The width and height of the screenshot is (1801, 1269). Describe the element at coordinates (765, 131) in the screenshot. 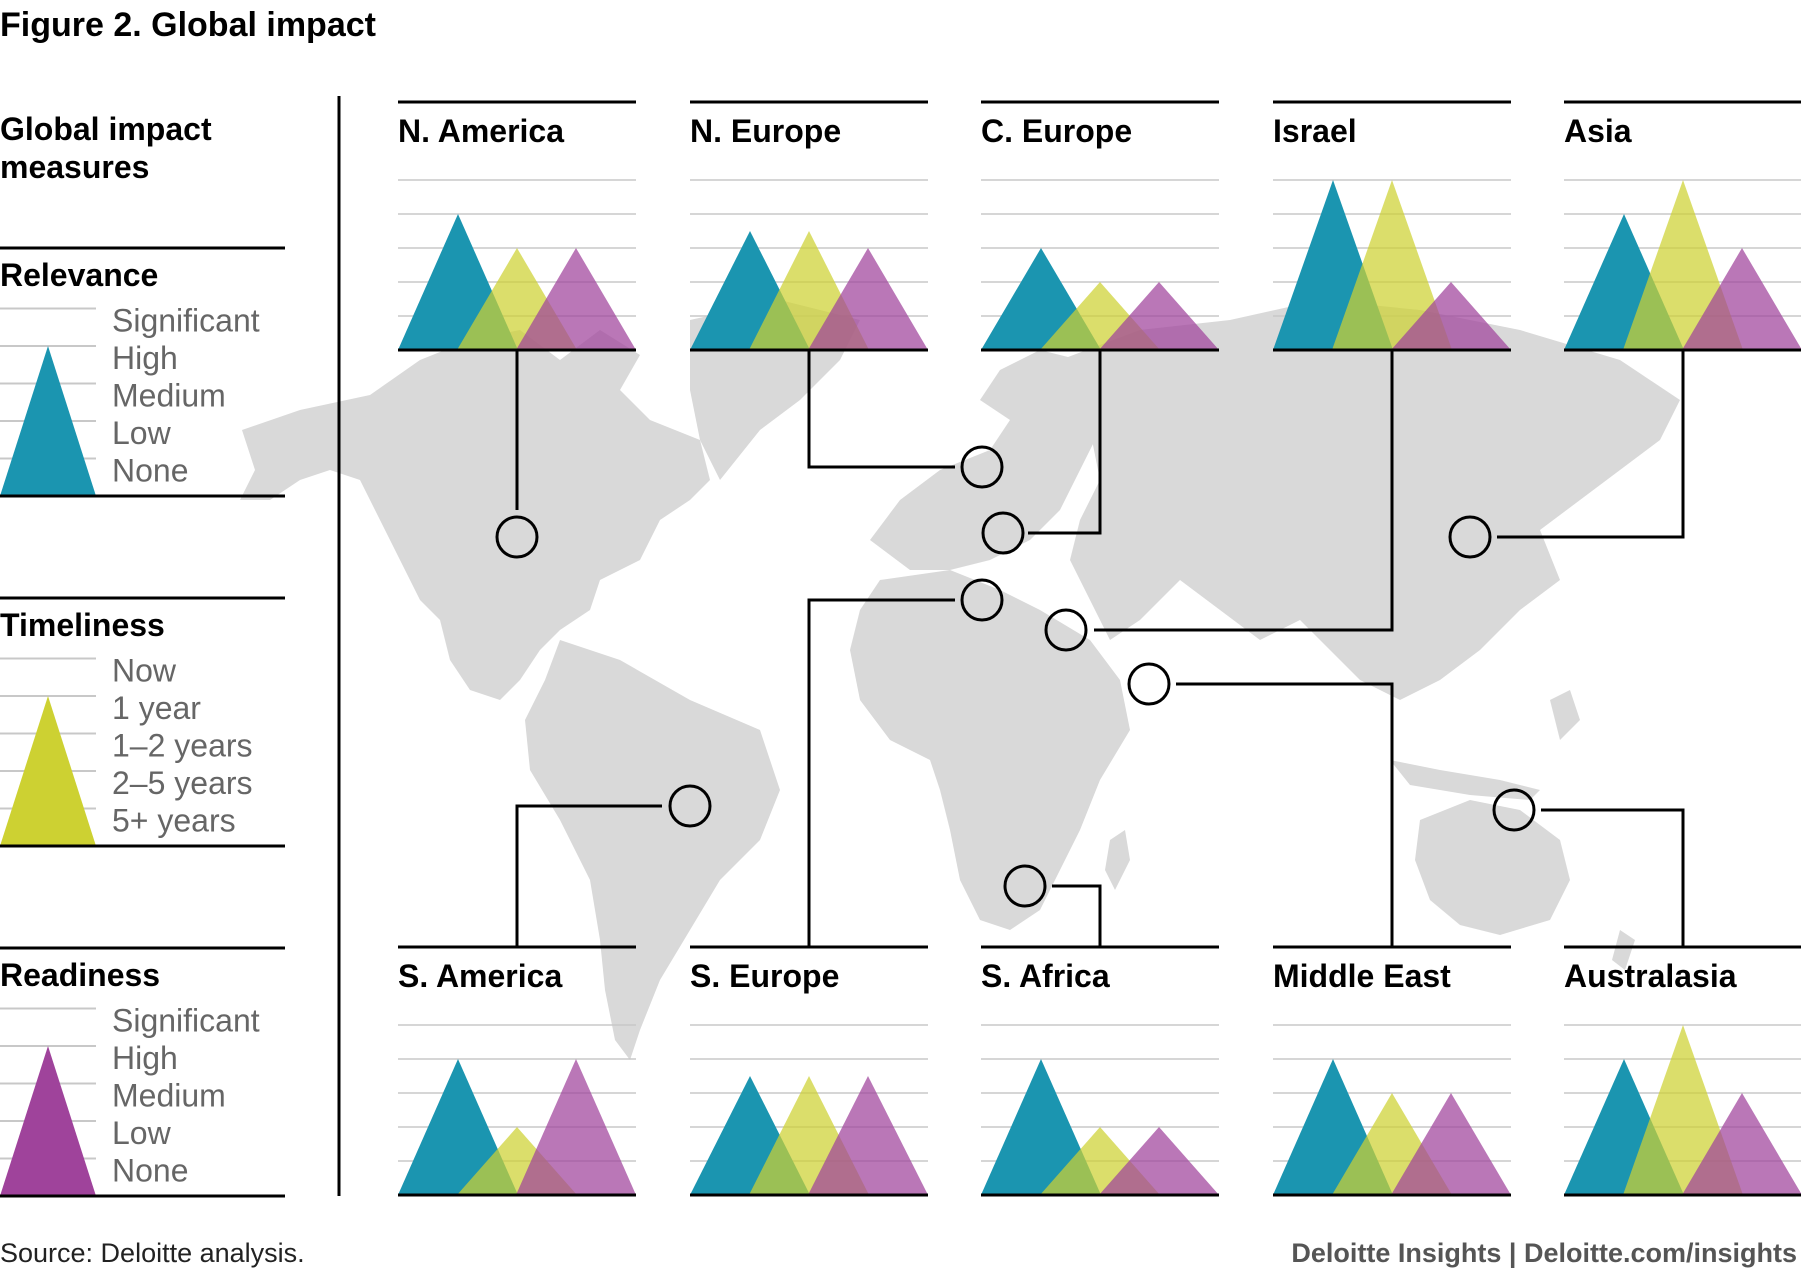

I see `region-label: N. Europe` at that location.